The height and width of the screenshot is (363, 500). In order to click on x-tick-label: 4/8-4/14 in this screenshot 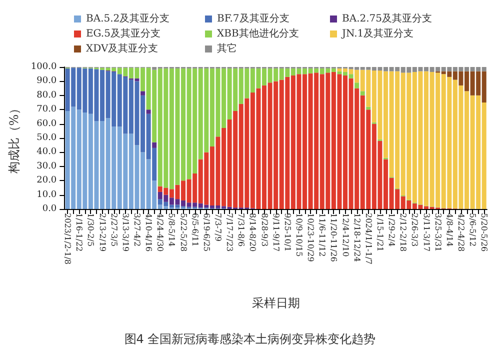, I will do `click(449, 230)`.